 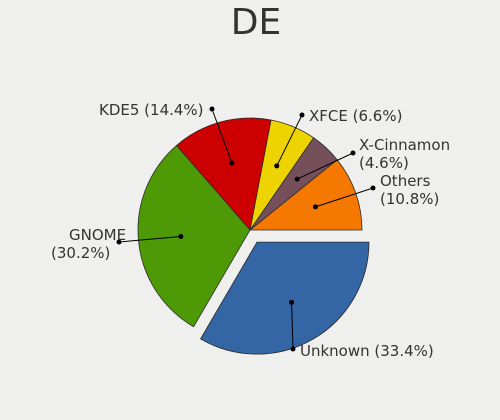 I want to click on slice-label-line: KDE5 (14.4%), so click(x=151, y=110).